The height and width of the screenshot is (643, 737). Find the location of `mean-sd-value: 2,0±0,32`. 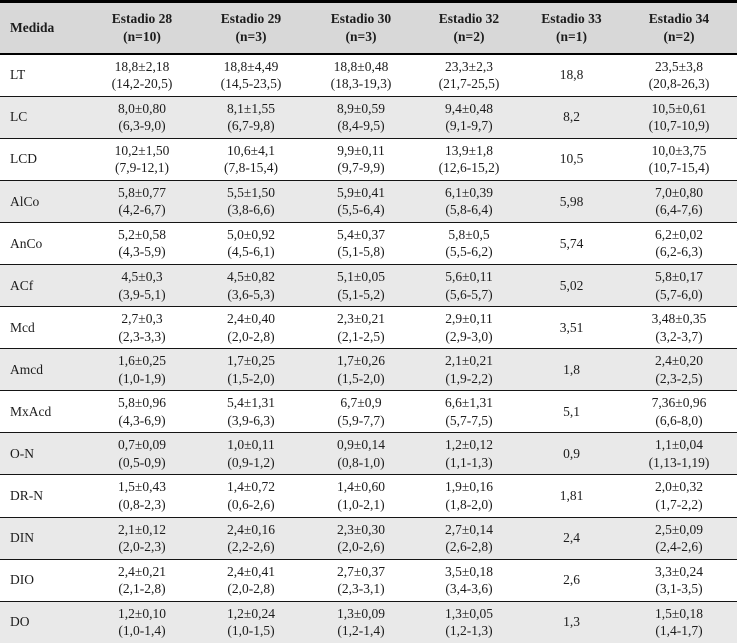

mean-sd-value: 2,0±0,32 is located at coordinates (679, 487).